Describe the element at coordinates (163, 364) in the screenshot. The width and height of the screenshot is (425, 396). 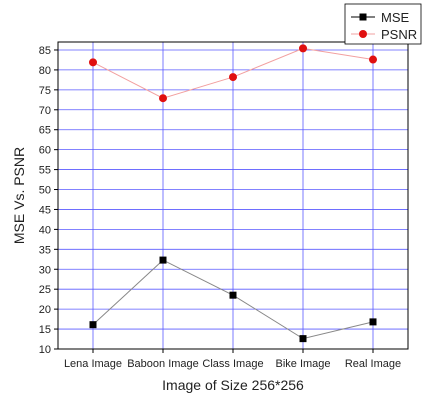
I see `x-tick-label: Baboon Image` at that location.